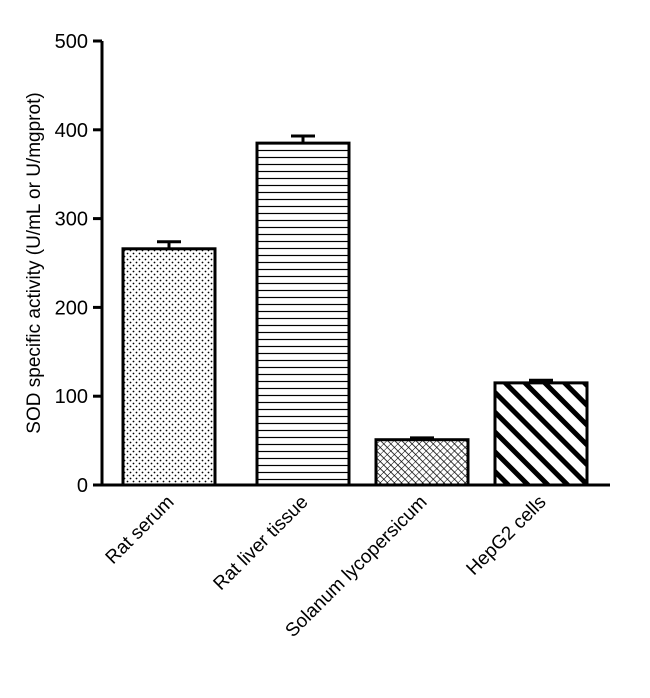  I want to click on x-tick-label: Rat serum, so click(140, 530).